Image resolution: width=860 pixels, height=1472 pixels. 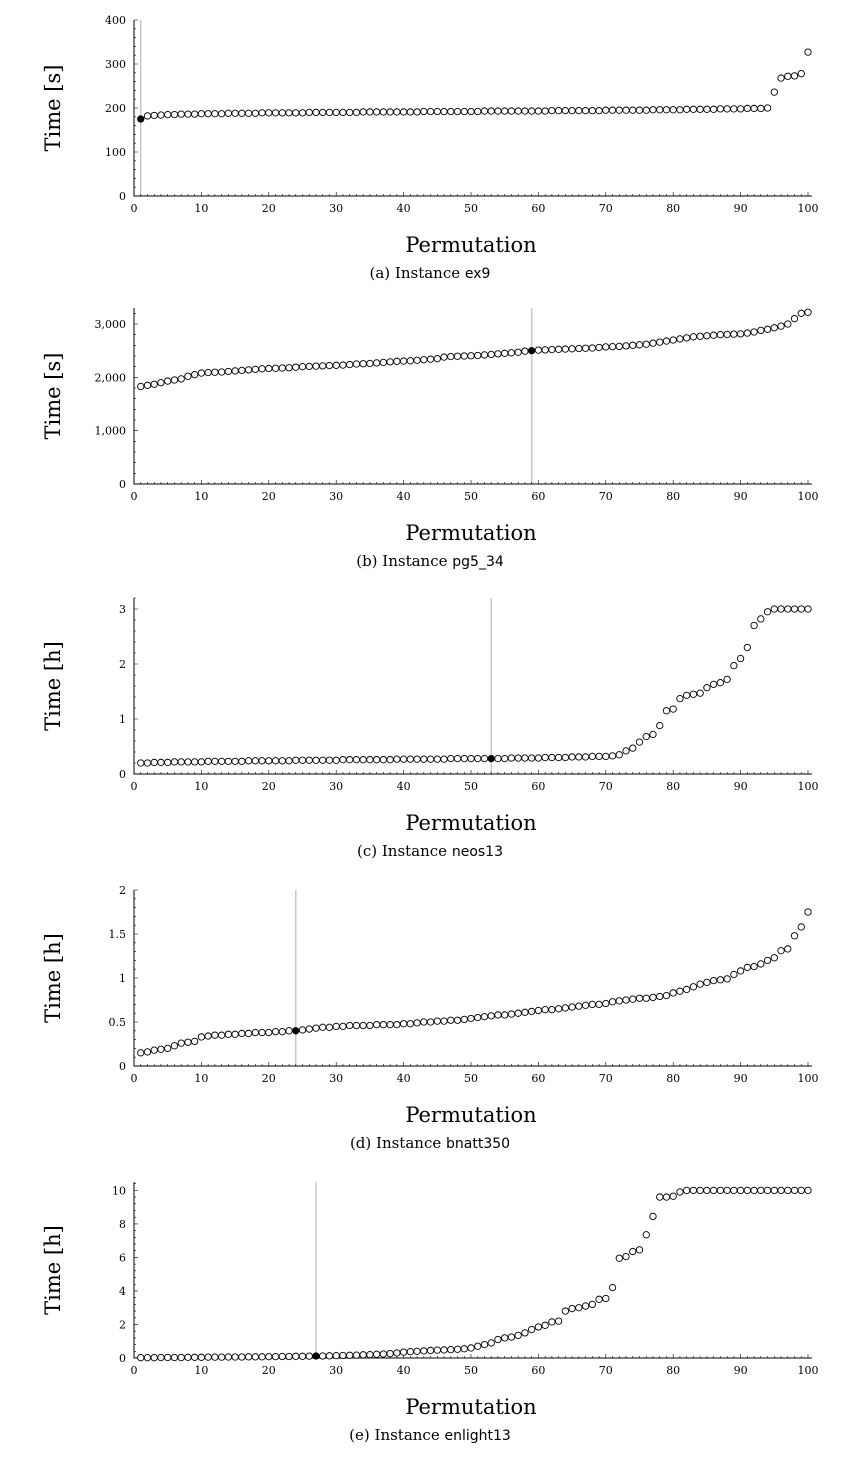 I want to click on y-tick-label: 1.5, so click(x=118, y=934).